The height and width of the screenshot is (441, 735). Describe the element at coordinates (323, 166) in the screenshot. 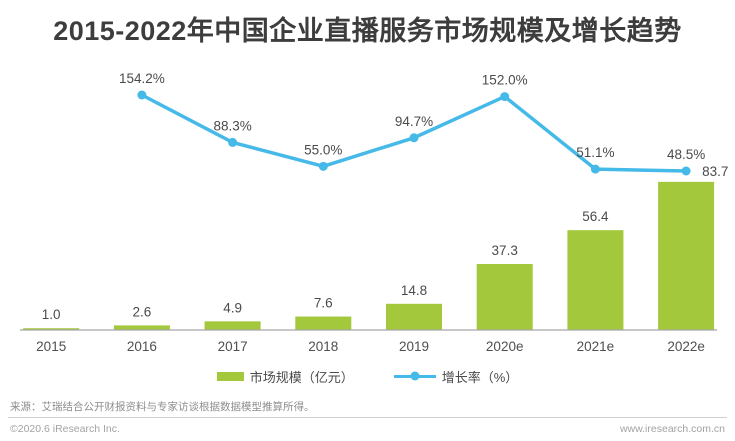

I see `line-point-2018` at that location.